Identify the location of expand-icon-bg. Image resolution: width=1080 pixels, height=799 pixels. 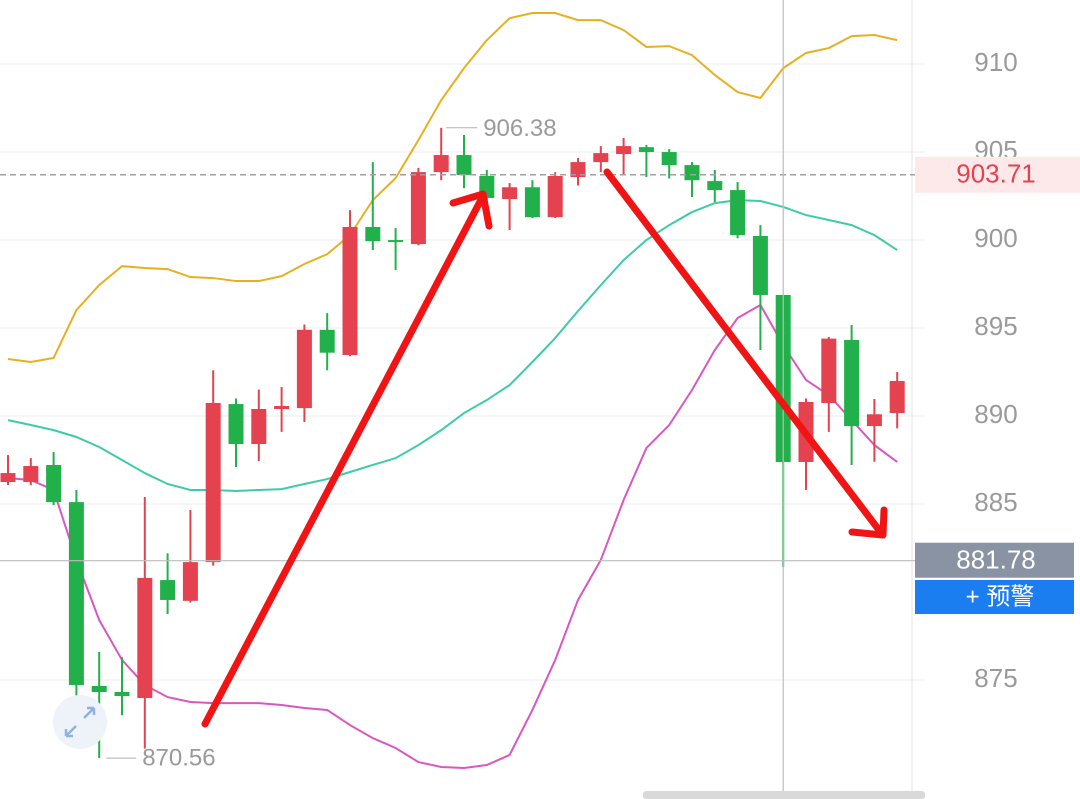
(80, 722).